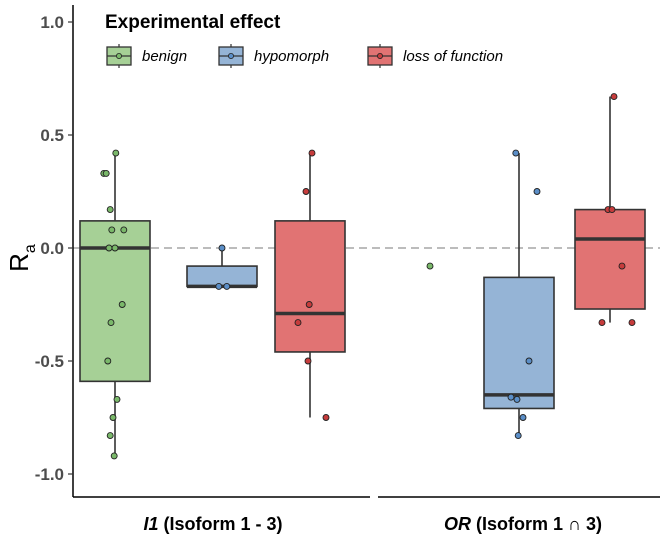 Image resolution: width=667 pixels, height=537 pixels. Describe the element at coordinates (49, 361) in the screenshot. I see `y-tick-label: -0.5` at that location.